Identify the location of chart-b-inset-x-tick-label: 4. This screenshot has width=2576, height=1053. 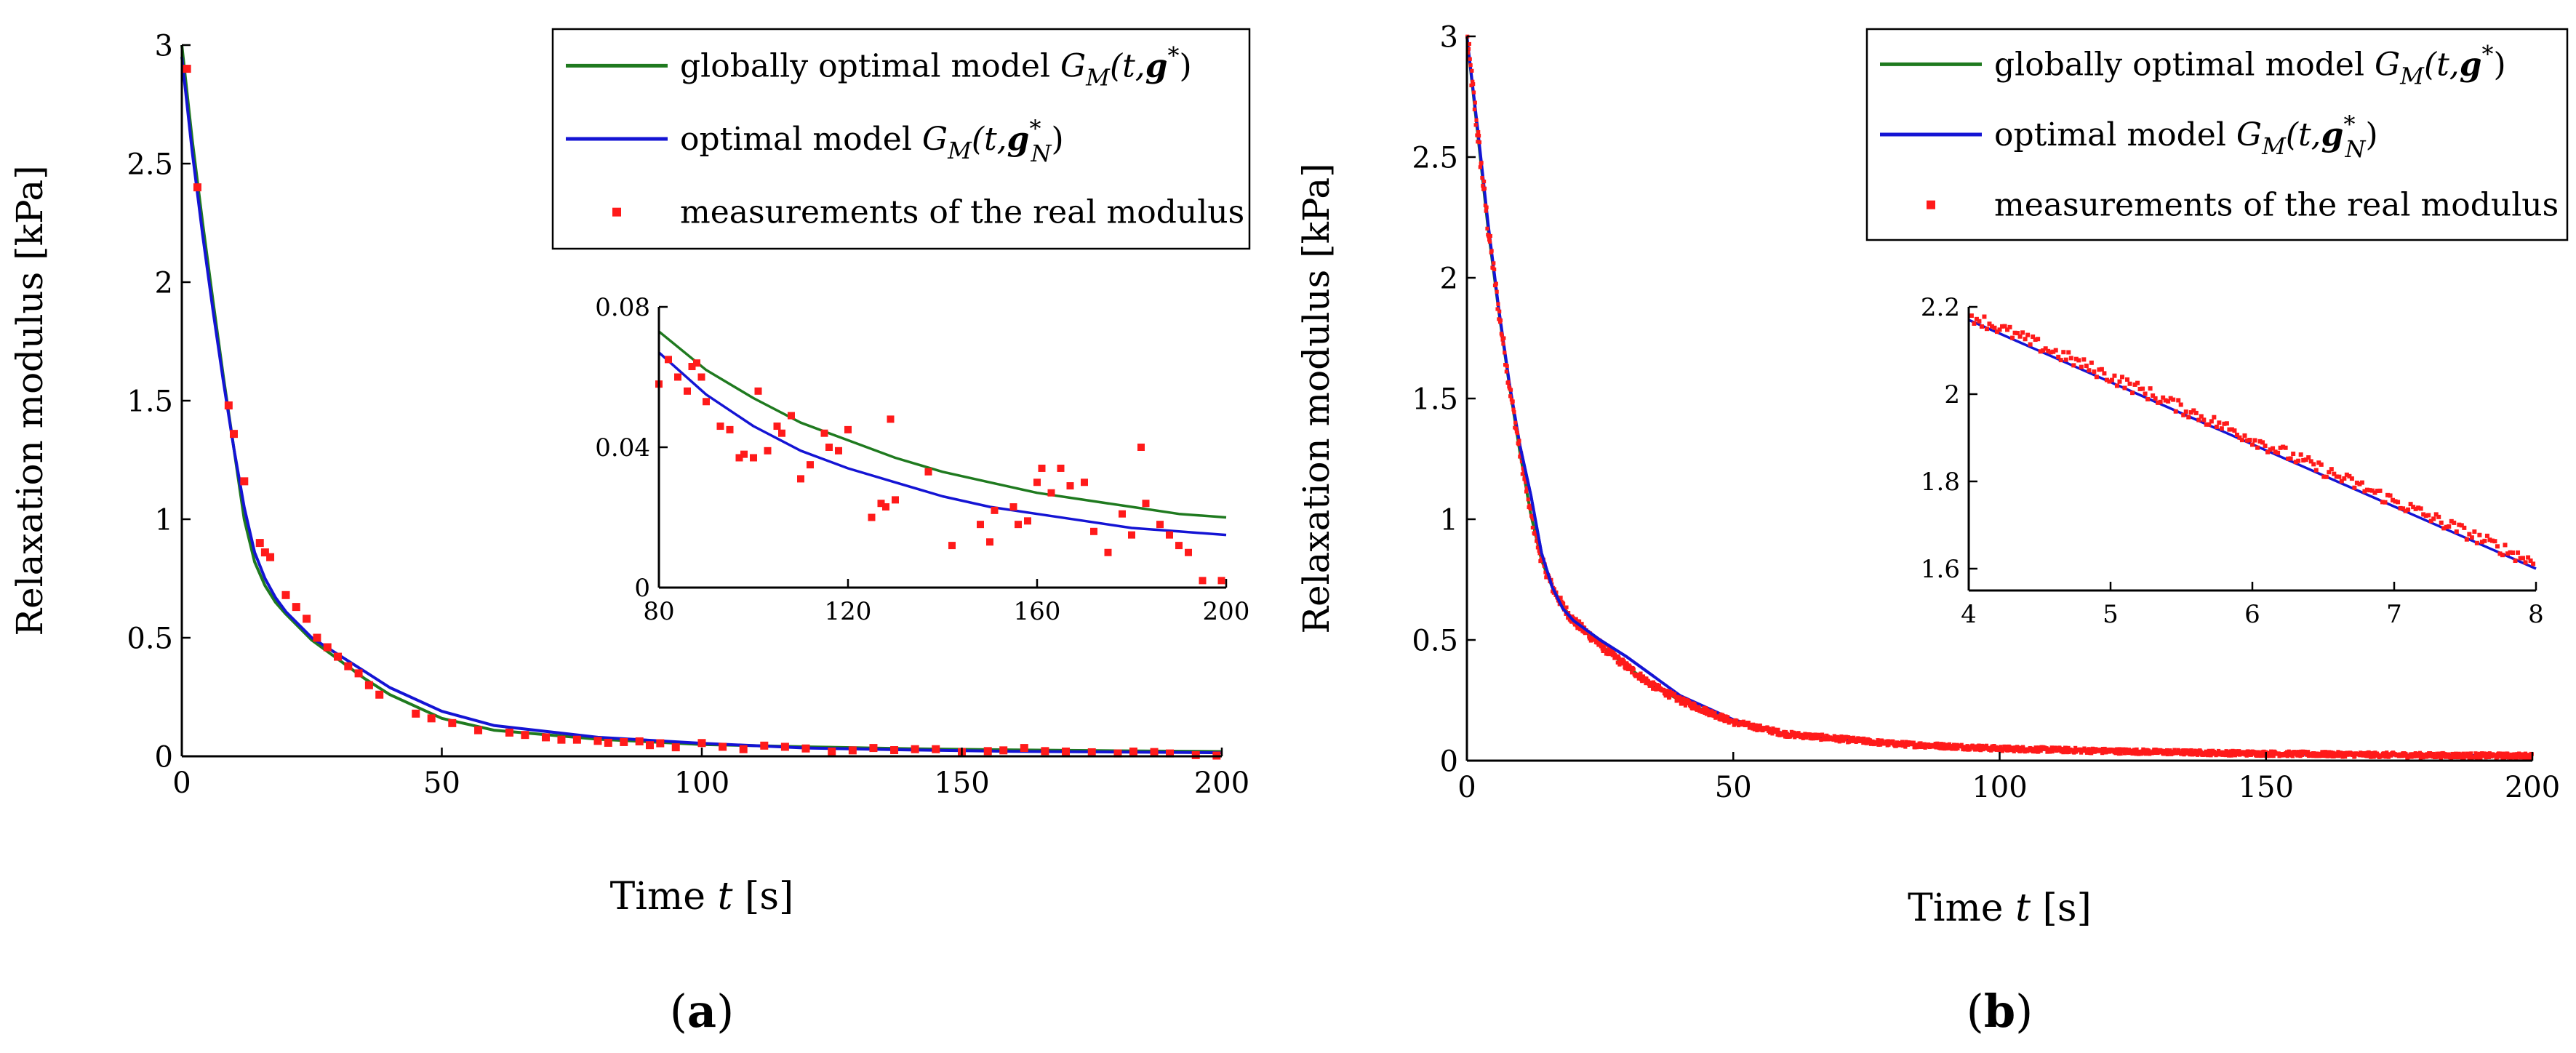
(1969, 614).